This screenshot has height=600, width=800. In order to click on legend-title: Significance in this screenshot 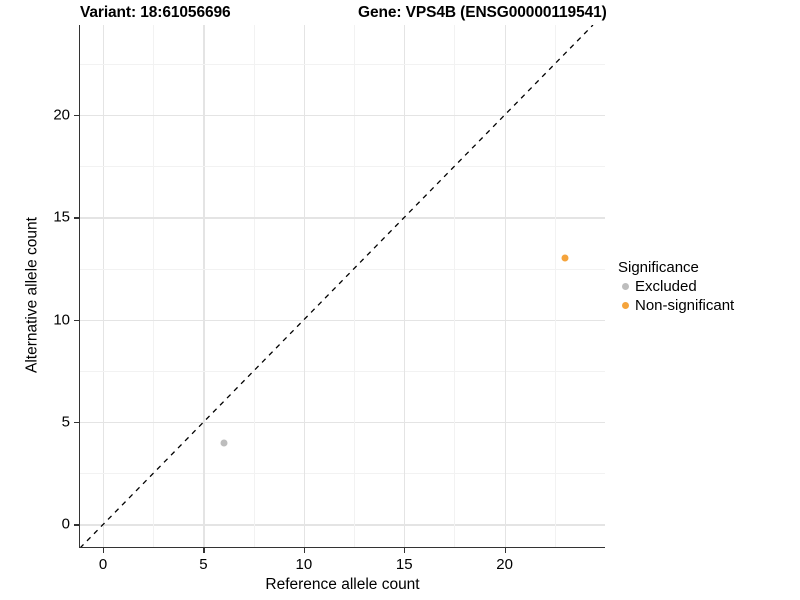, I will do `click(658, 267)`.